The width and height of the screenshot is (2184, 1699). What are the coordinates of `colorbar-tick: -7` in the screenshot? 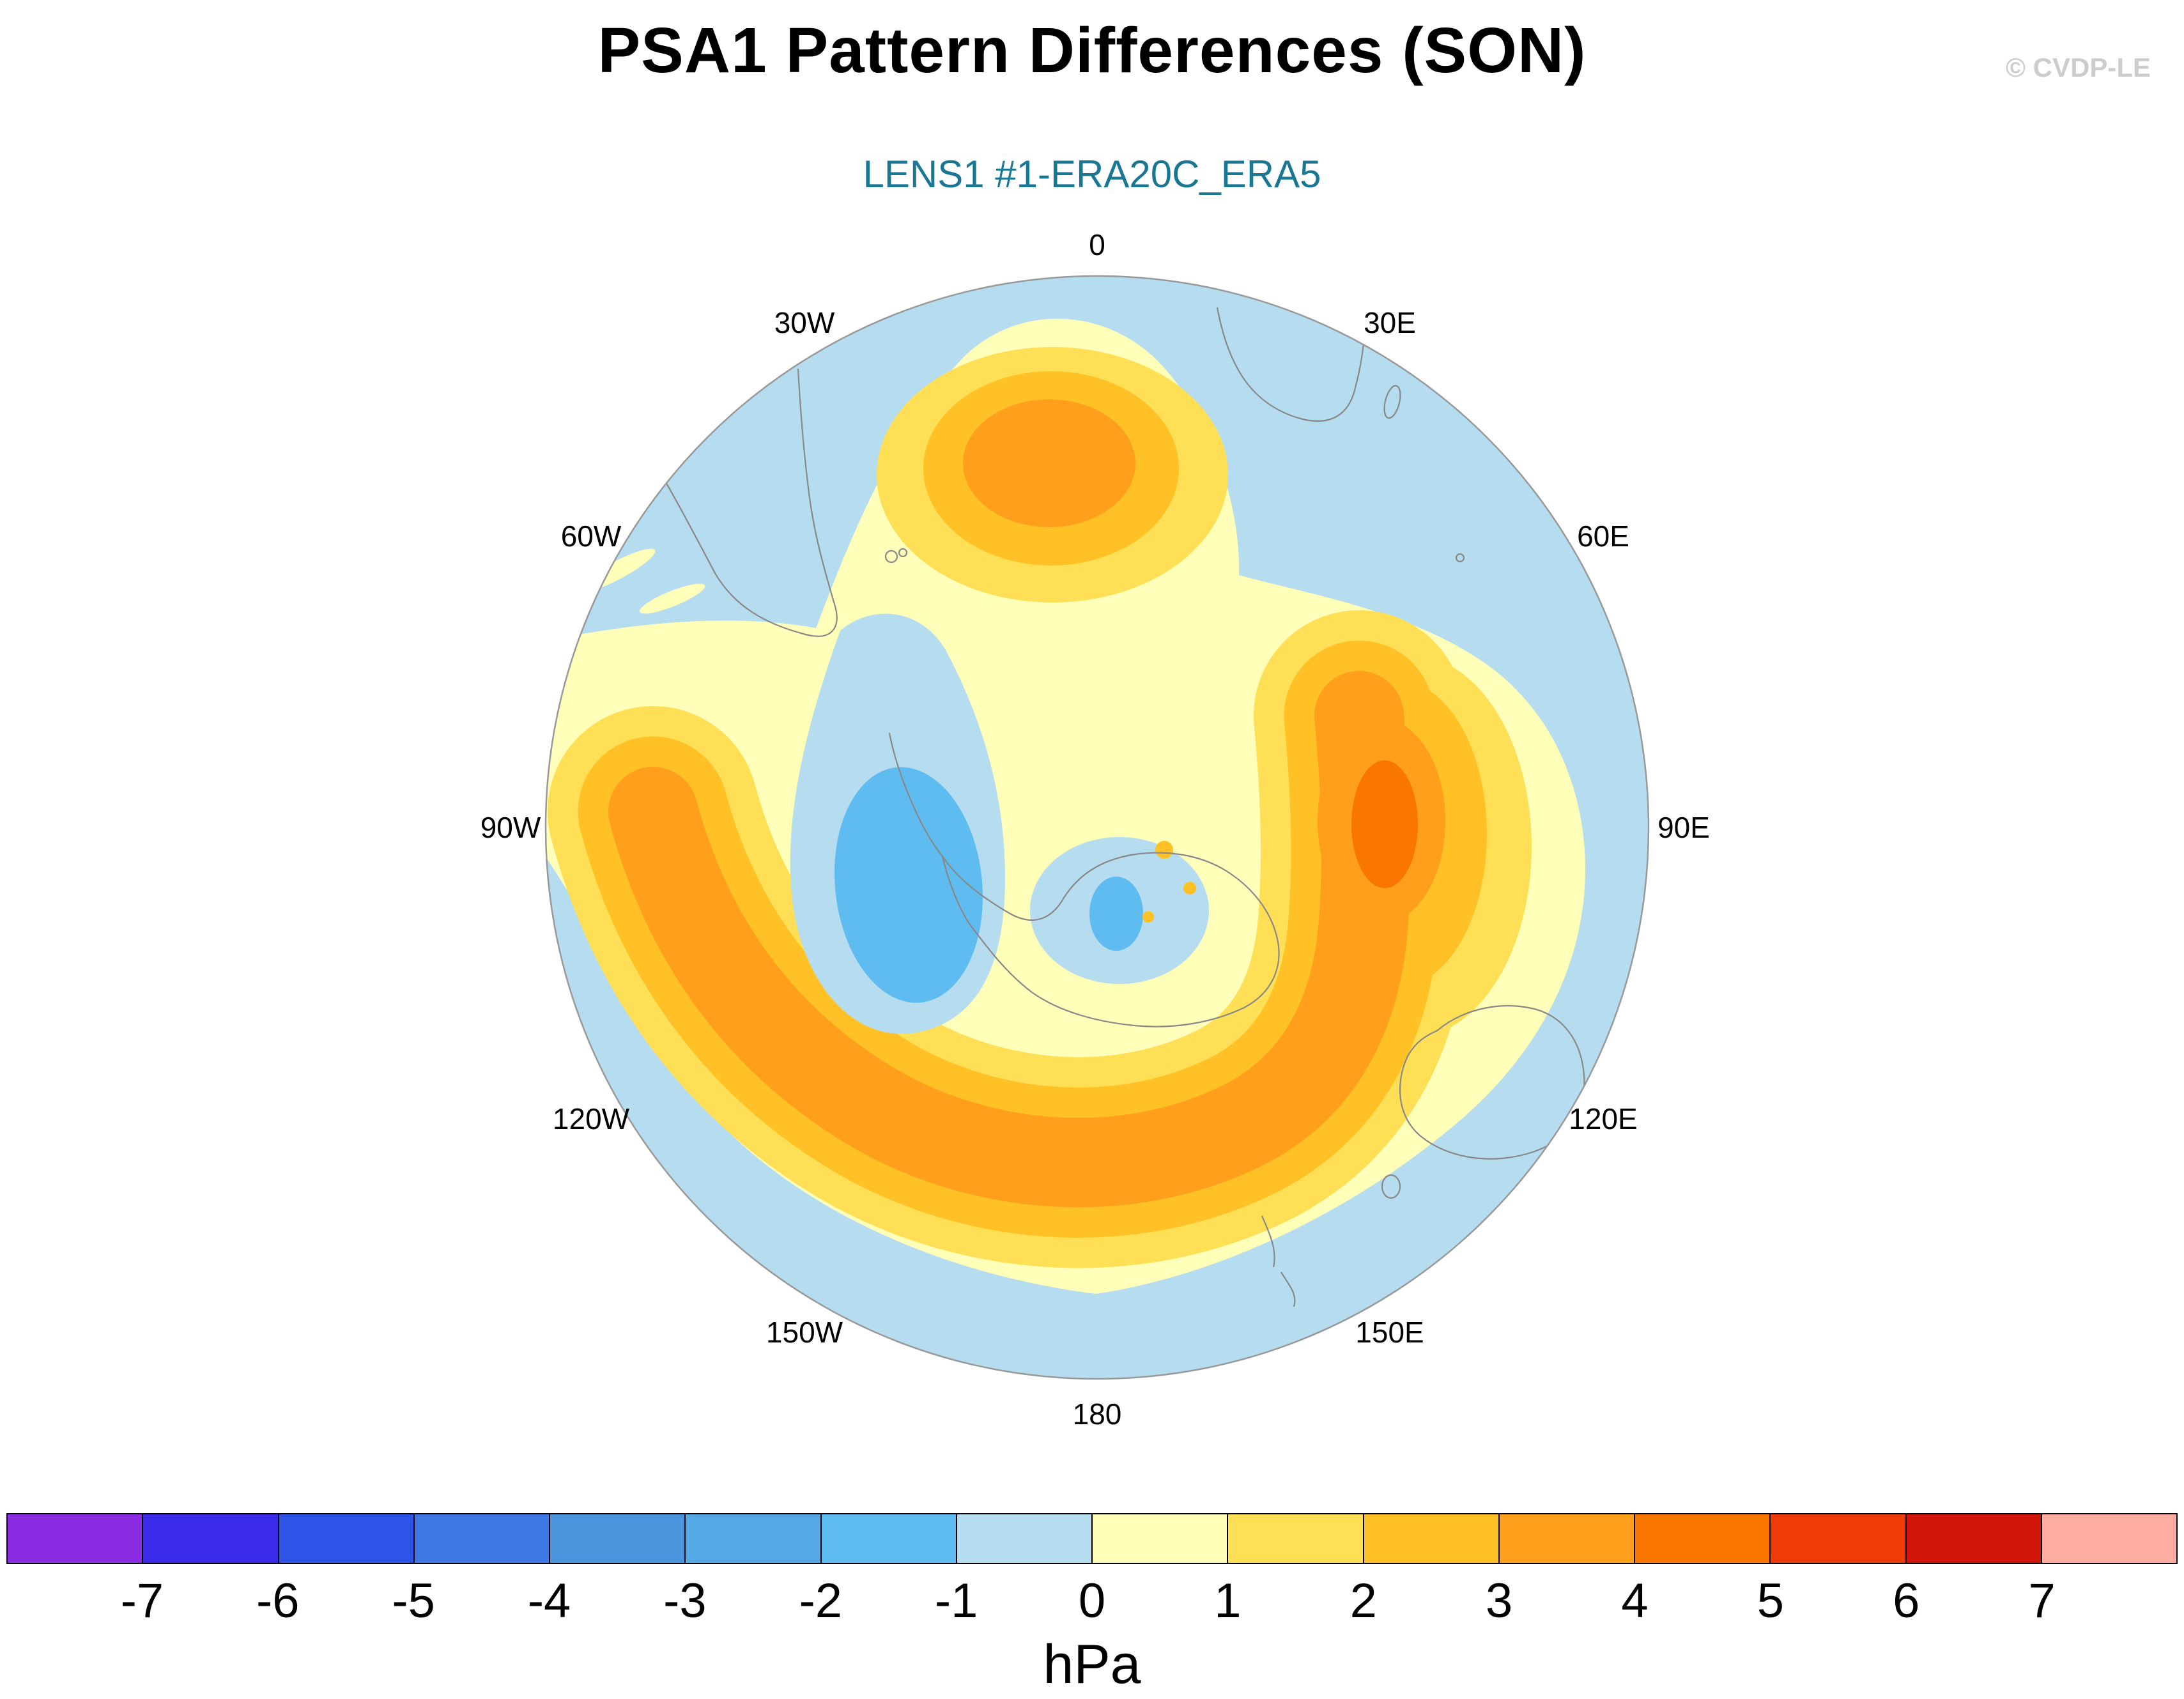 It's located at (142, 1601).